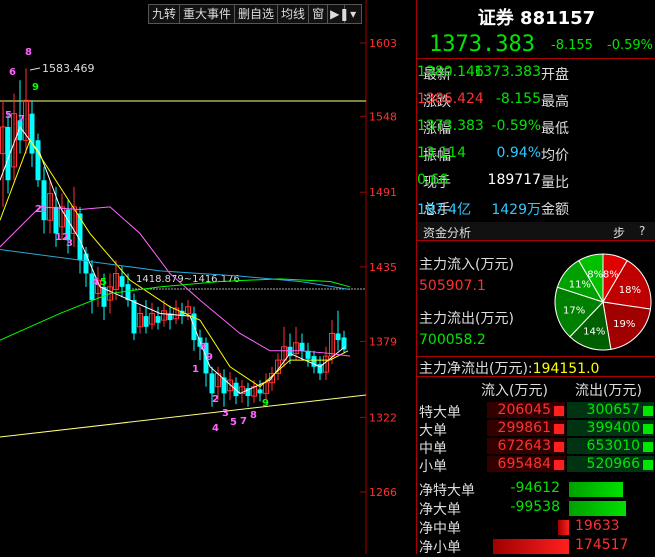  I want to click on flow-out-value: 653010, so click(610, 446).